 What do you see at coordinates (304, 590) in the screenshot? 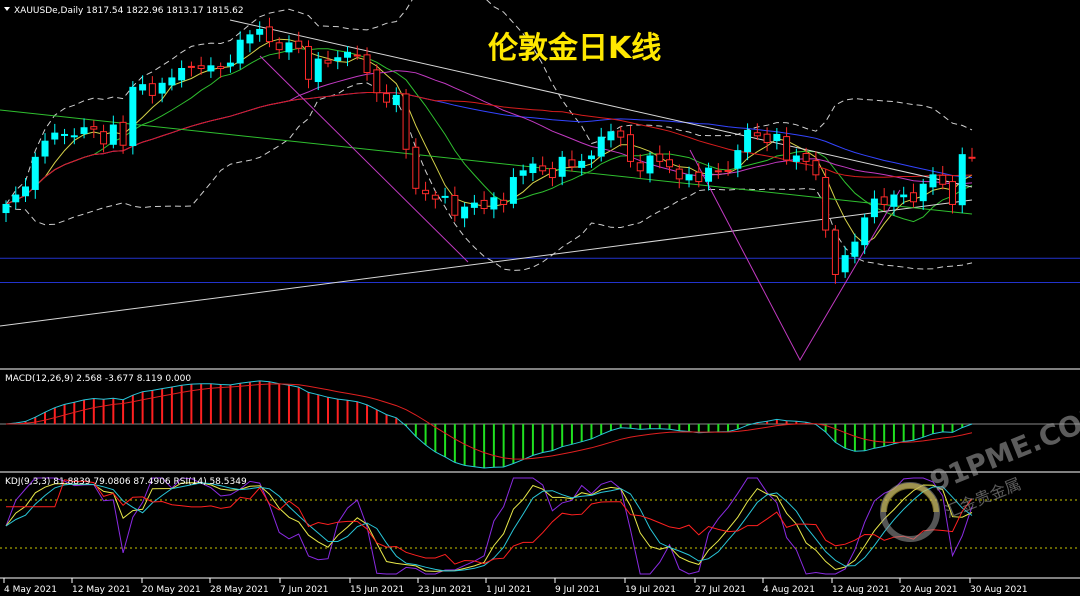
I see `date-tick-label: 7 Jun 2021` at bounding box center [304, 590].